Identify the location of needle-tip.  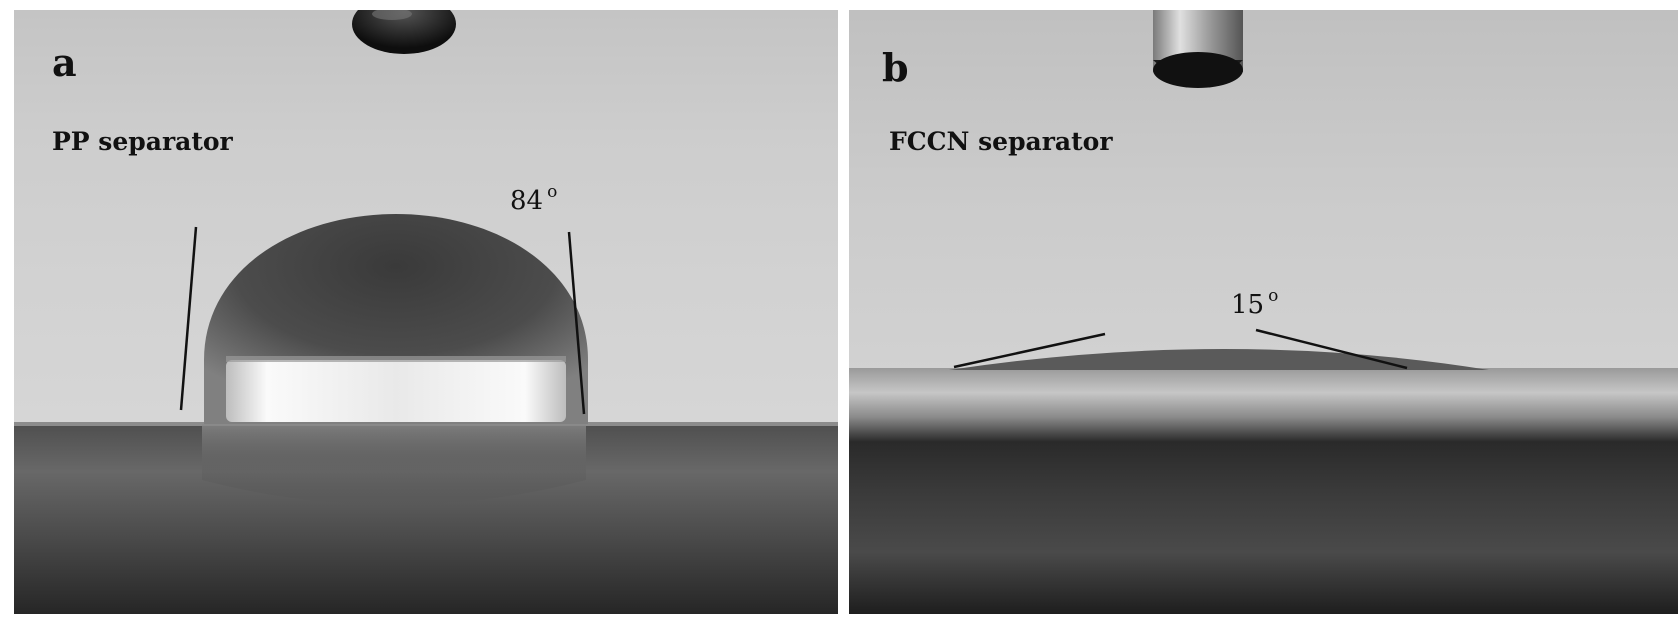
(404, 32).